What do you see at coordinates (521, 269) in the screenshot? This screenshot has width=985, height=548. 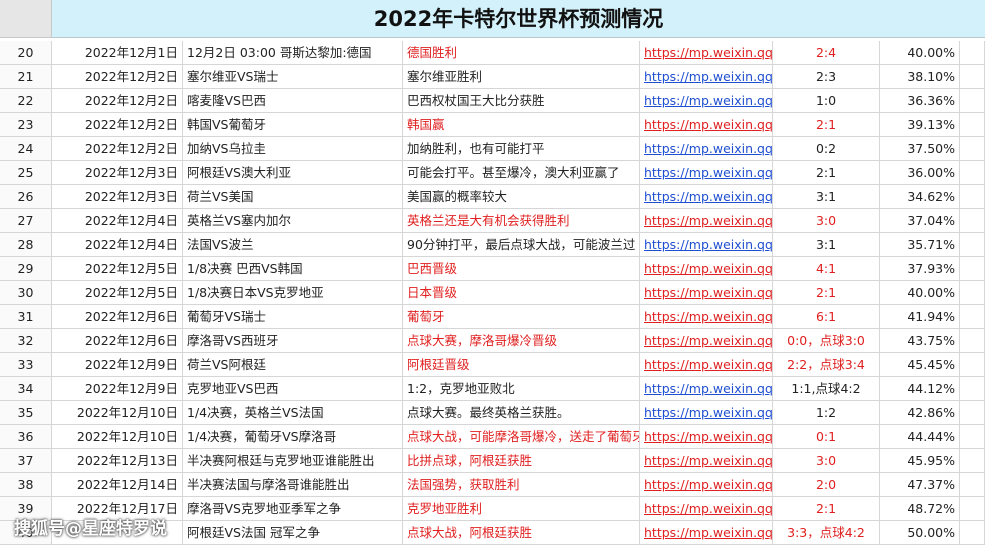 I see `prediction-cell: 巴西晋级` at bounding box center [521, 269].